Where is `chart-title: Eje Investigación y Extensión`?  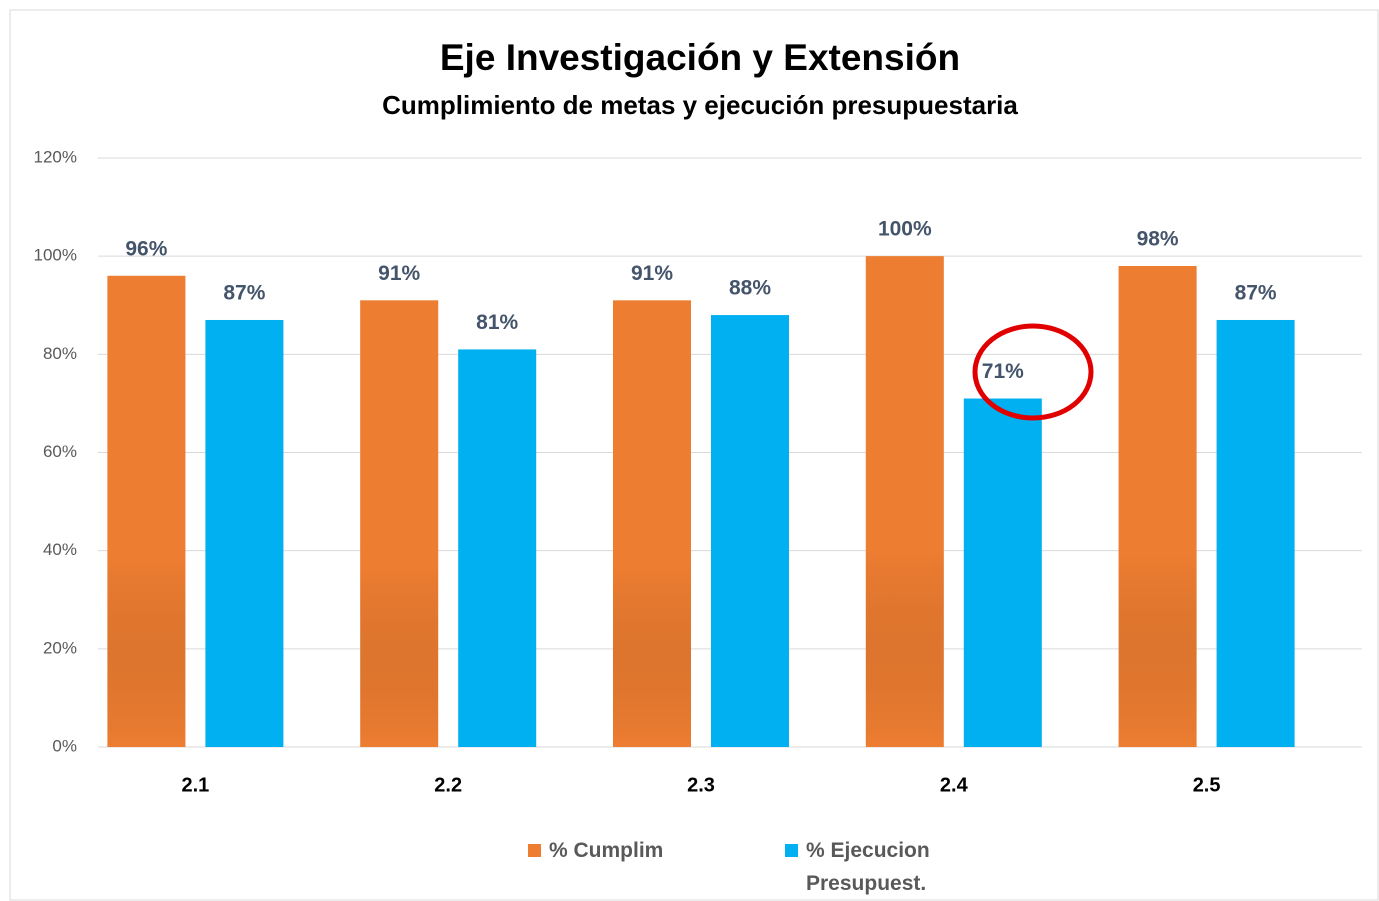
chart-title: Eje Investigación y Extensión is located at coordinates (700, 57).